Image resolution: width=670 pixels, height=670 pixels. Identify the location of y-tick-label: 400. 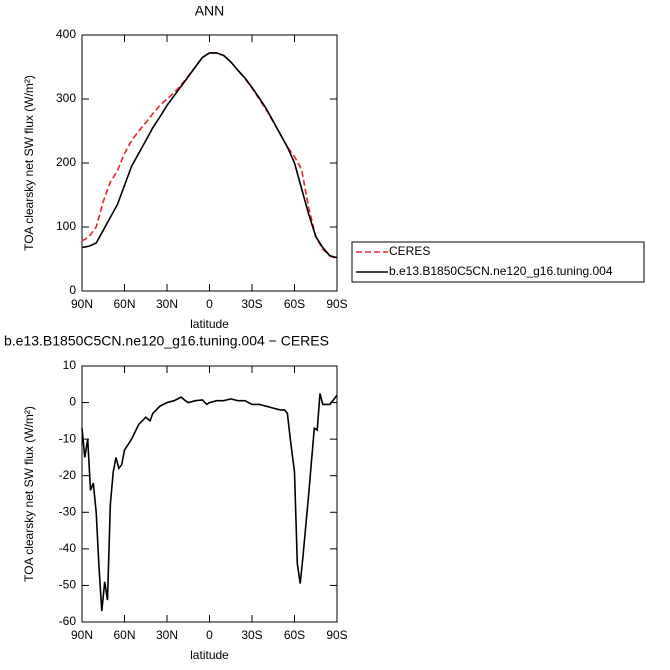
(66, 34).